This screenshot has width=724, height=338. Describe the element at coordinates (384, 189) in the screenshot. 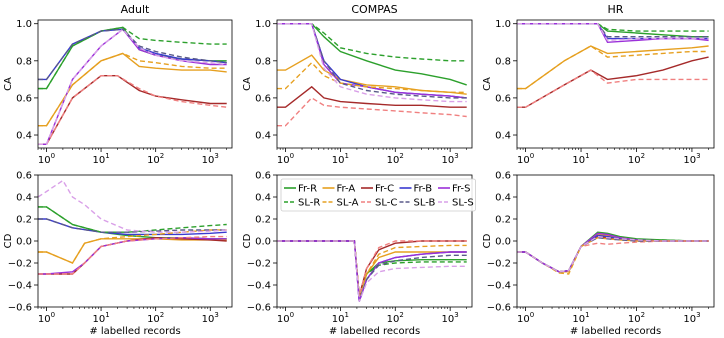

I see `legend-label-fr-c: Fr-C` at that location.